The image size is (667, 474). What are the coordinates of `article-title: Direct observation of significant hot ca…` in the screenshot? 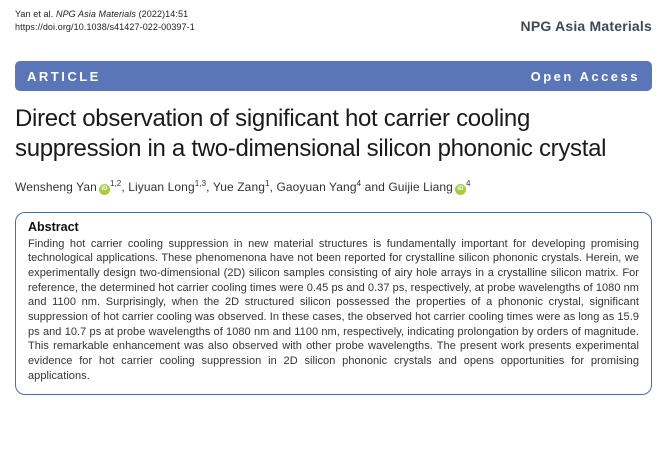 It's located at (311, 133).